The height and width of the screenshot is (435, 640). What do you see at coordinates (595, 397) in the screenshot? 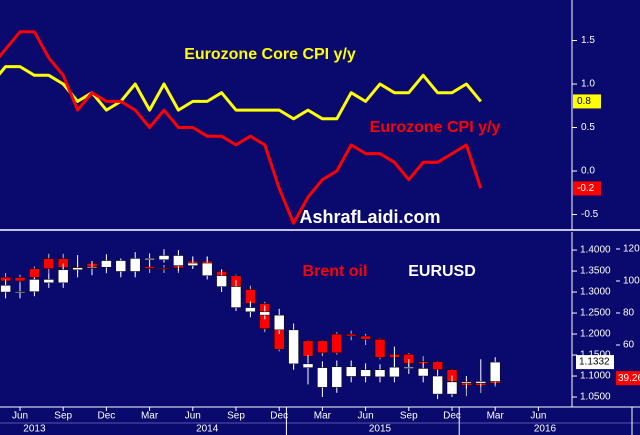
I see `y-tick-label: 1.0500` at bounding box center [595, 397].